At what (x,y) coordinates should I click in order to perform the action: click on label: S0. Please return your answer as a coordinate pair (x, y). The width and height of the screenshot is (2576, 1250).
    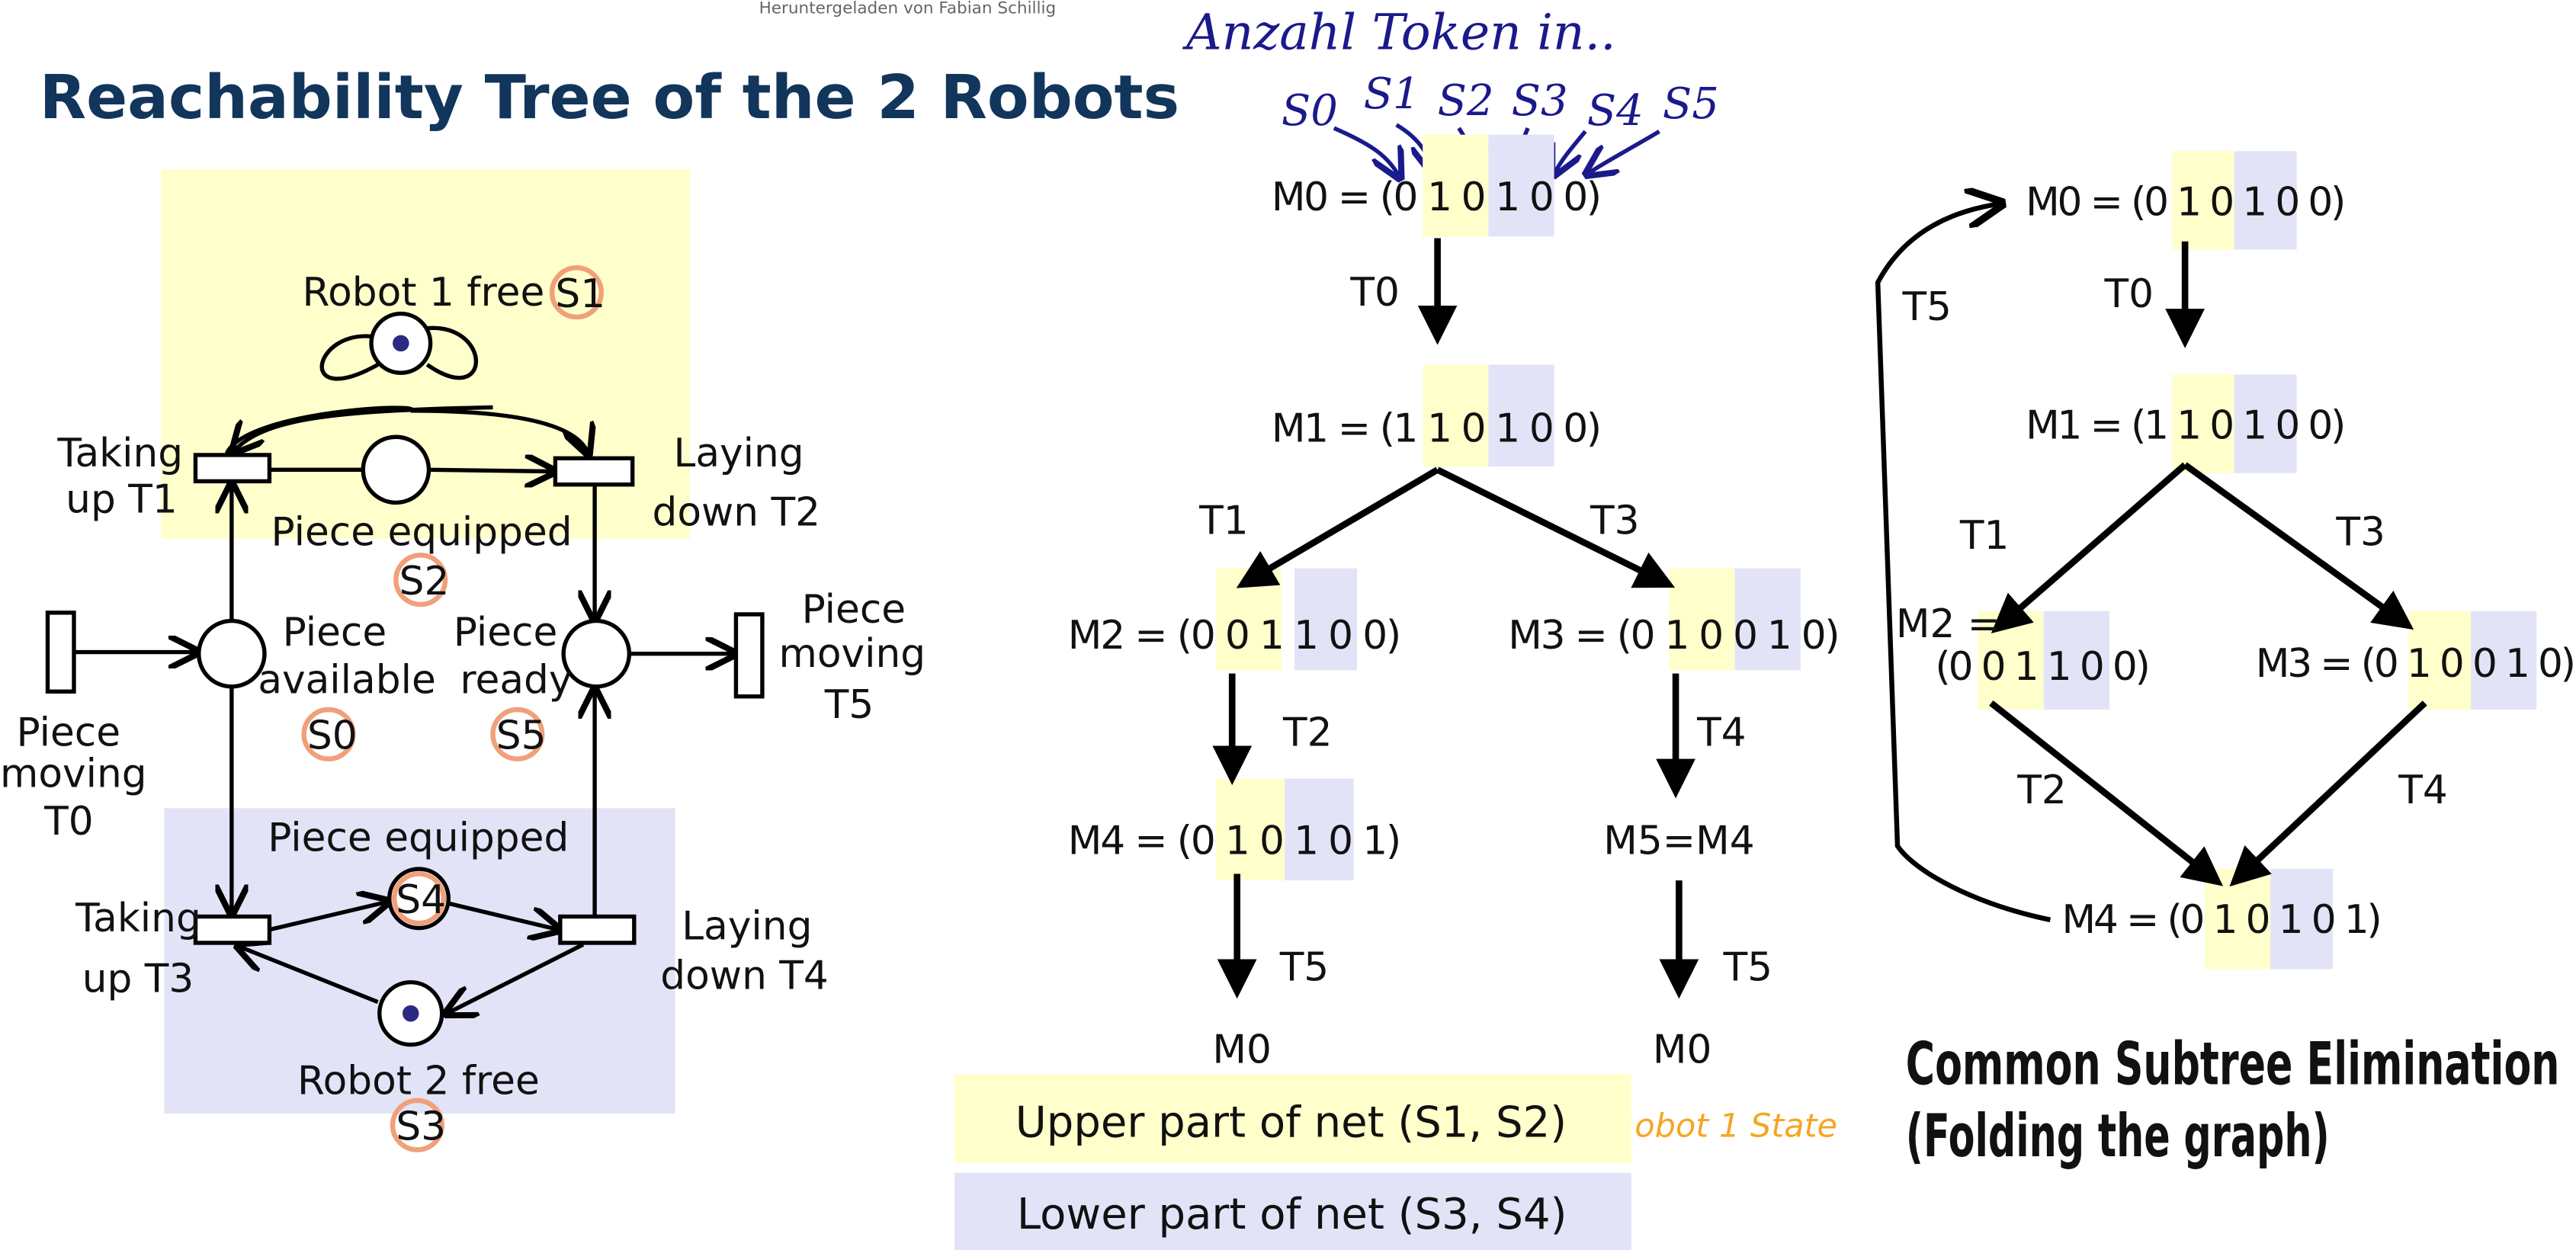
    Looking at the image, I should click on (332, 736).